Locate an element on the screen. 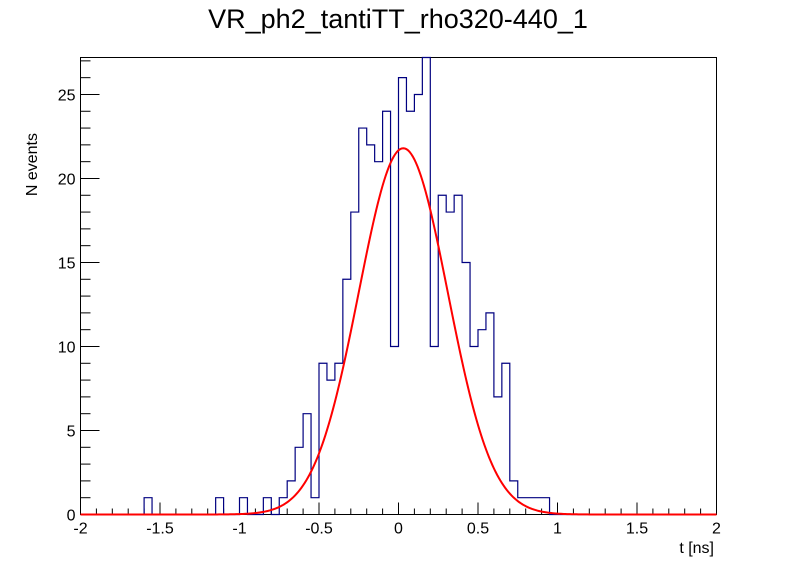 The width and height of the screenshot is (796, 572). x-tick-label: 2 is located at coordinates (716, 529).